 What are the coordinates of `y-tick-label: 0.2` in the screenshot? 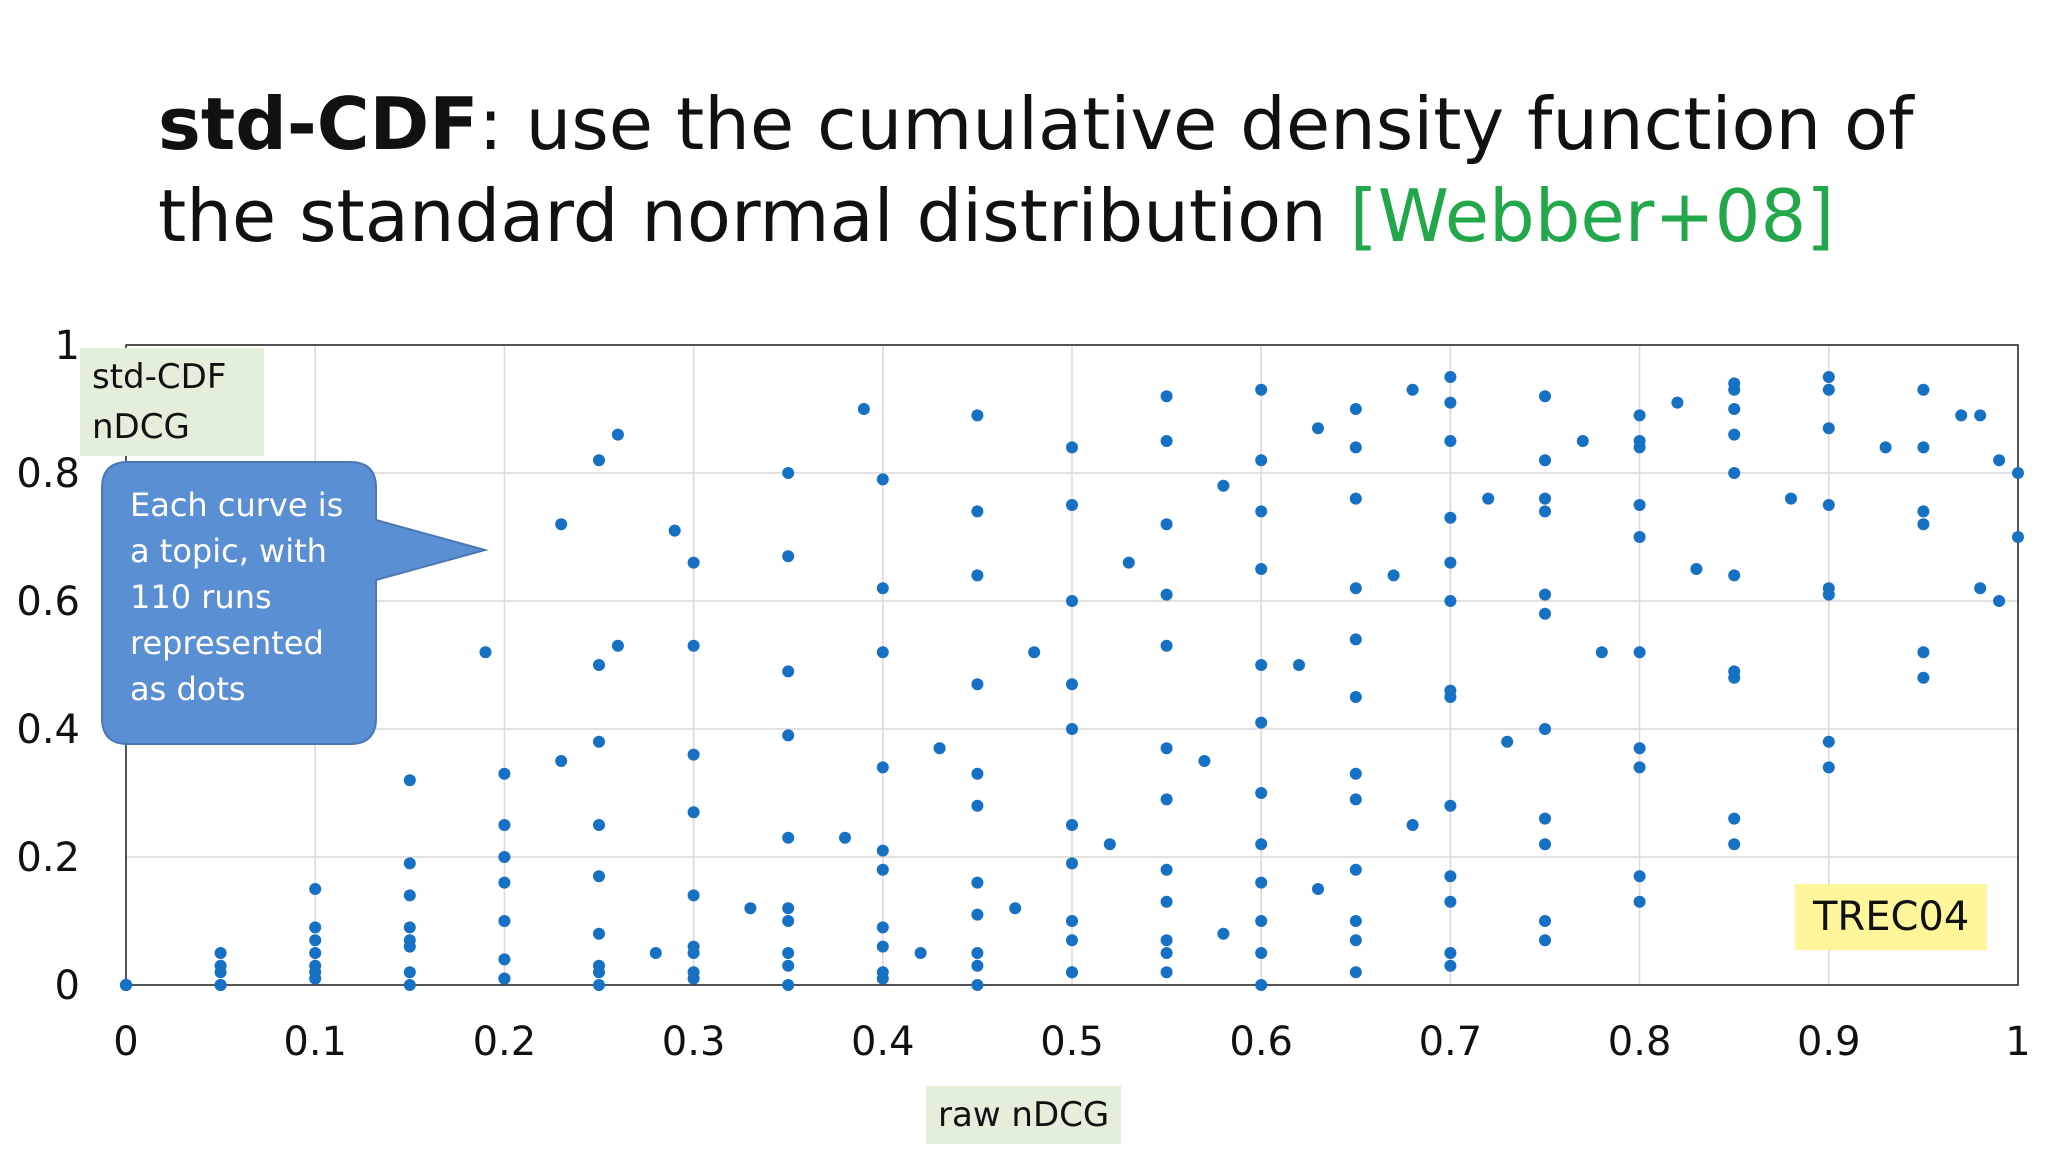 It's located at (48, 858).